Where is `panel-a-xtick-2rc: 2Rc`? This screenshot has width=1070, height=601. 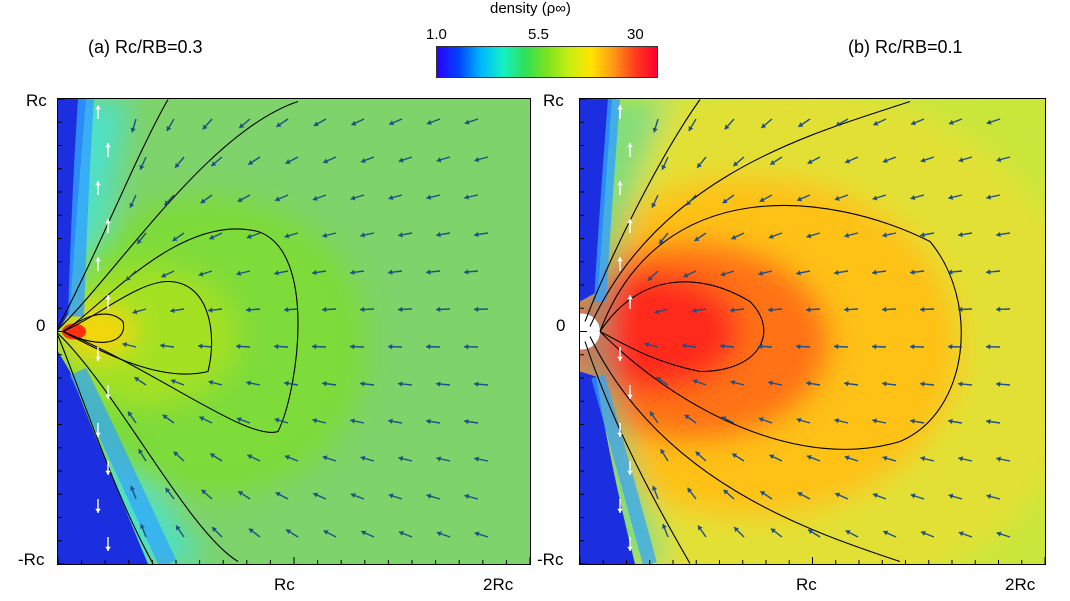
panel-a-xtick-2rc: 2Rc is located at coordinates (498, 584).